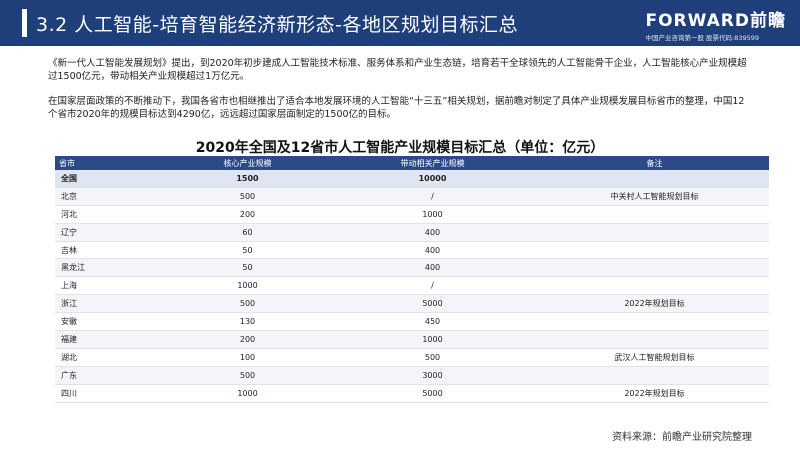 The image size is (800, 455). What do you see at coordinates (682, 437) in the screenshot?
I see `source-note: 资料来源：前瞻产业研究院整理` at bounding box center [682, 437].